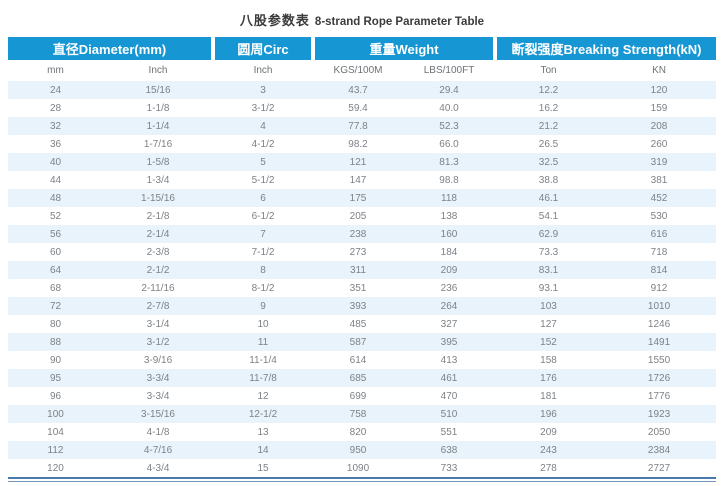 This screenshot has height=486, width=723. I want to click on cell: 6-1/2, so click(263, 216).